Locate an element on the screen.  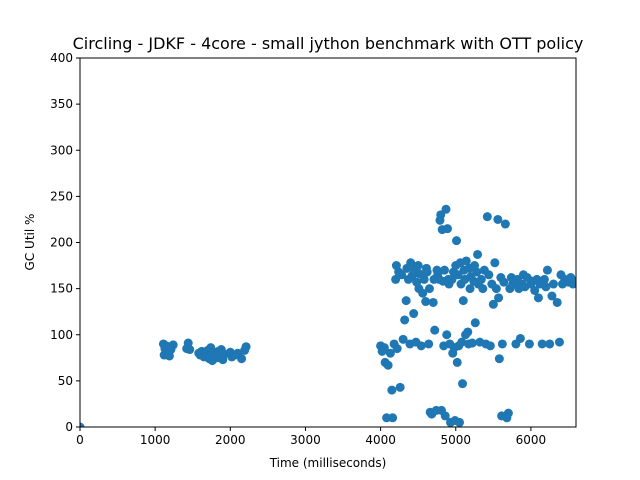
x-axis-label: Time (milliseconds) is located at coordinates (328, 463).